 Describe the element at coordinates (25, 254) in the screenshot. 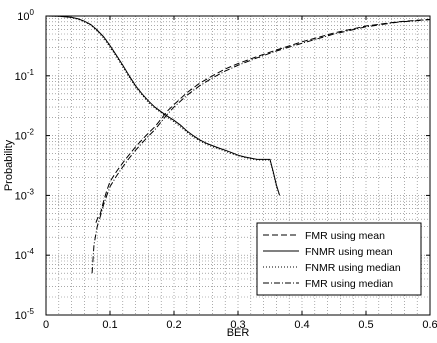

I see `y-tick-label: 10⁻⁴` at that location.